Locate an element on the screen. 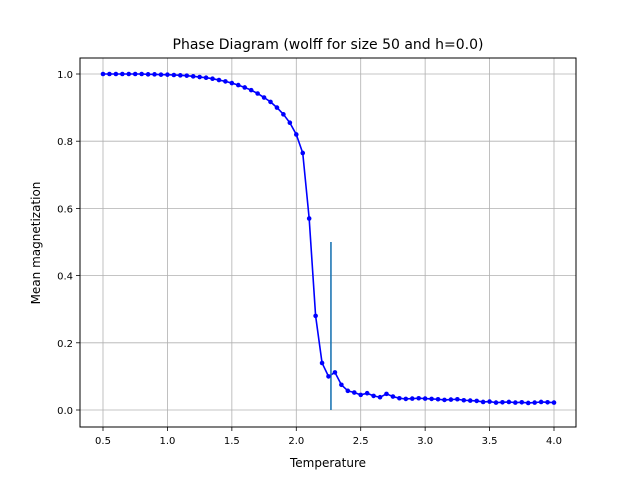 The width and height of the screenshot is (640, 480). x-tick-label: 0.5 is located at coordinates (103, 441).